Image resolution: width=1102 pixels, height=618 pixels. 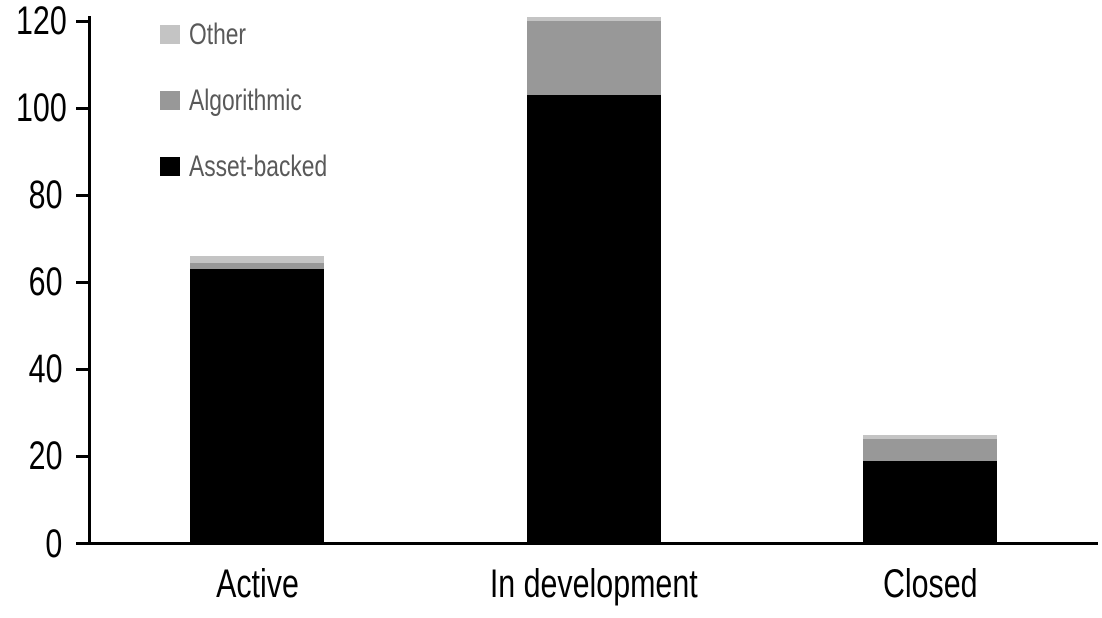 What do you see at coordinates (45, 282) in the screenshot?
I see `y-axis-tick-label-text: 60` at bounding box center [45, 282].